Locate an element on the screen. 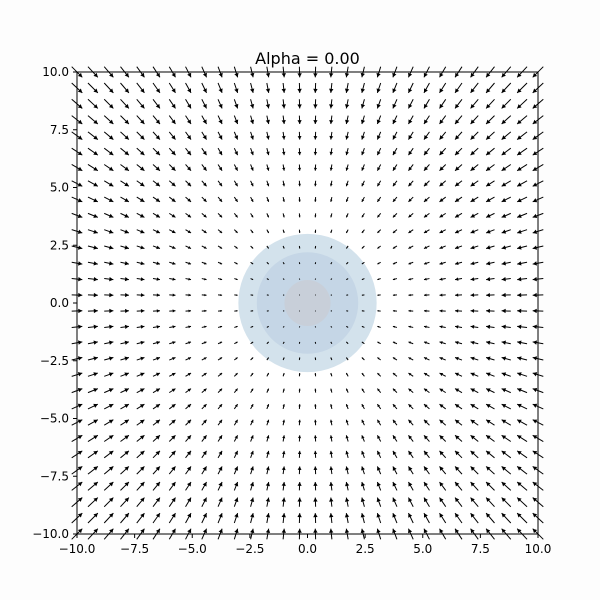 The height and width of the screenshot is (604, 600). y-tick-label: −5.0 is located at coordinates (54, 419).